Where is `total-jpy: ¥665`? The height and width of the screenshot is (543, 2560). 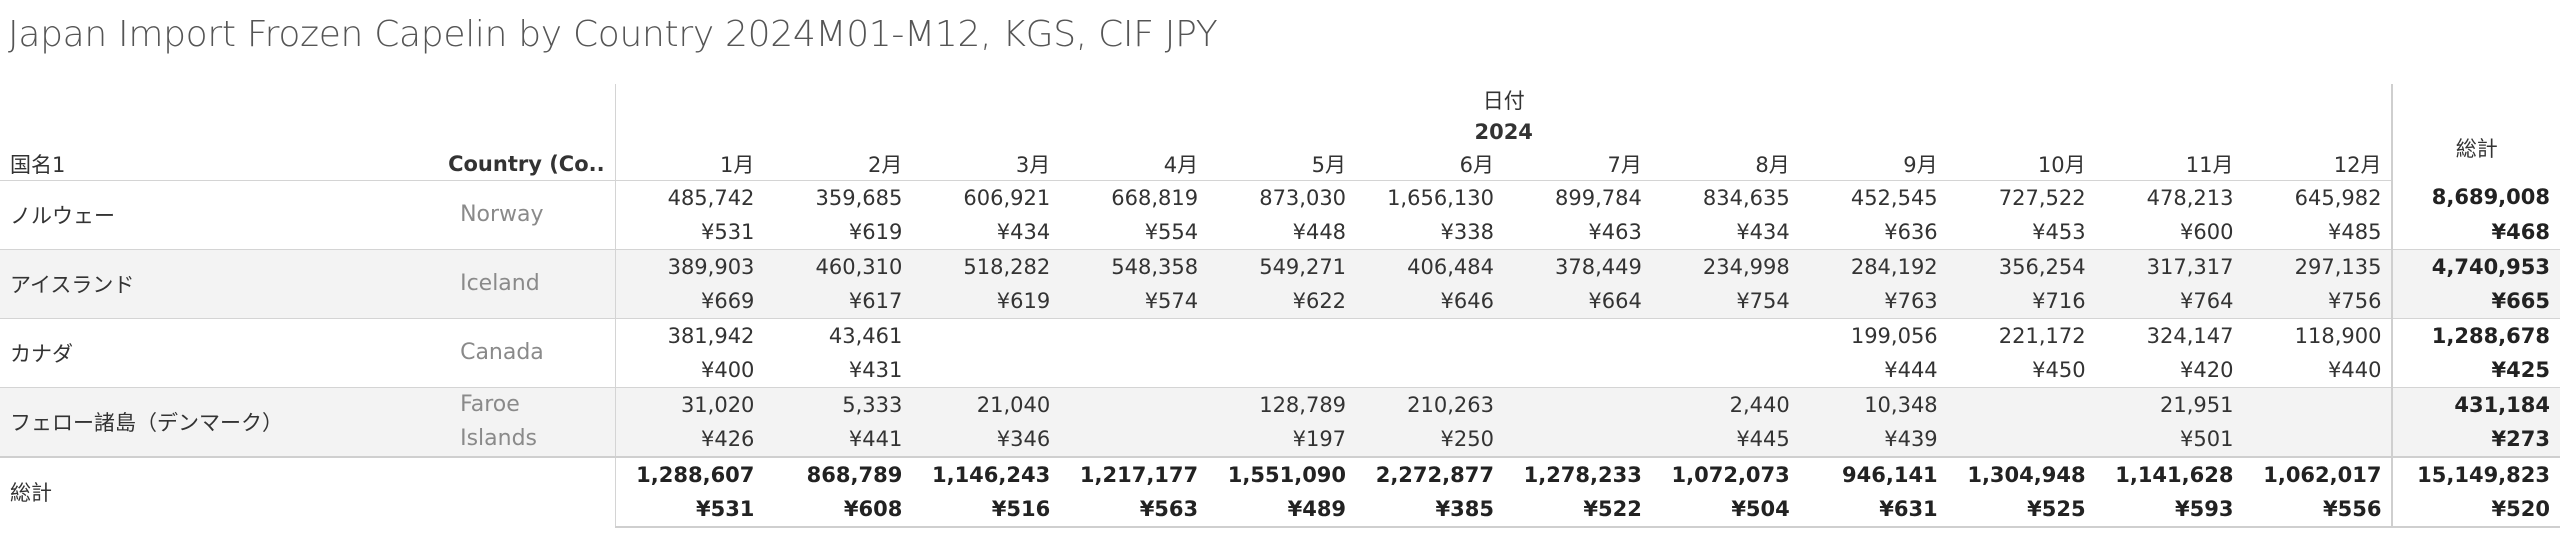
total-jpy: ¥665 is located at coordinates (2475, 300).